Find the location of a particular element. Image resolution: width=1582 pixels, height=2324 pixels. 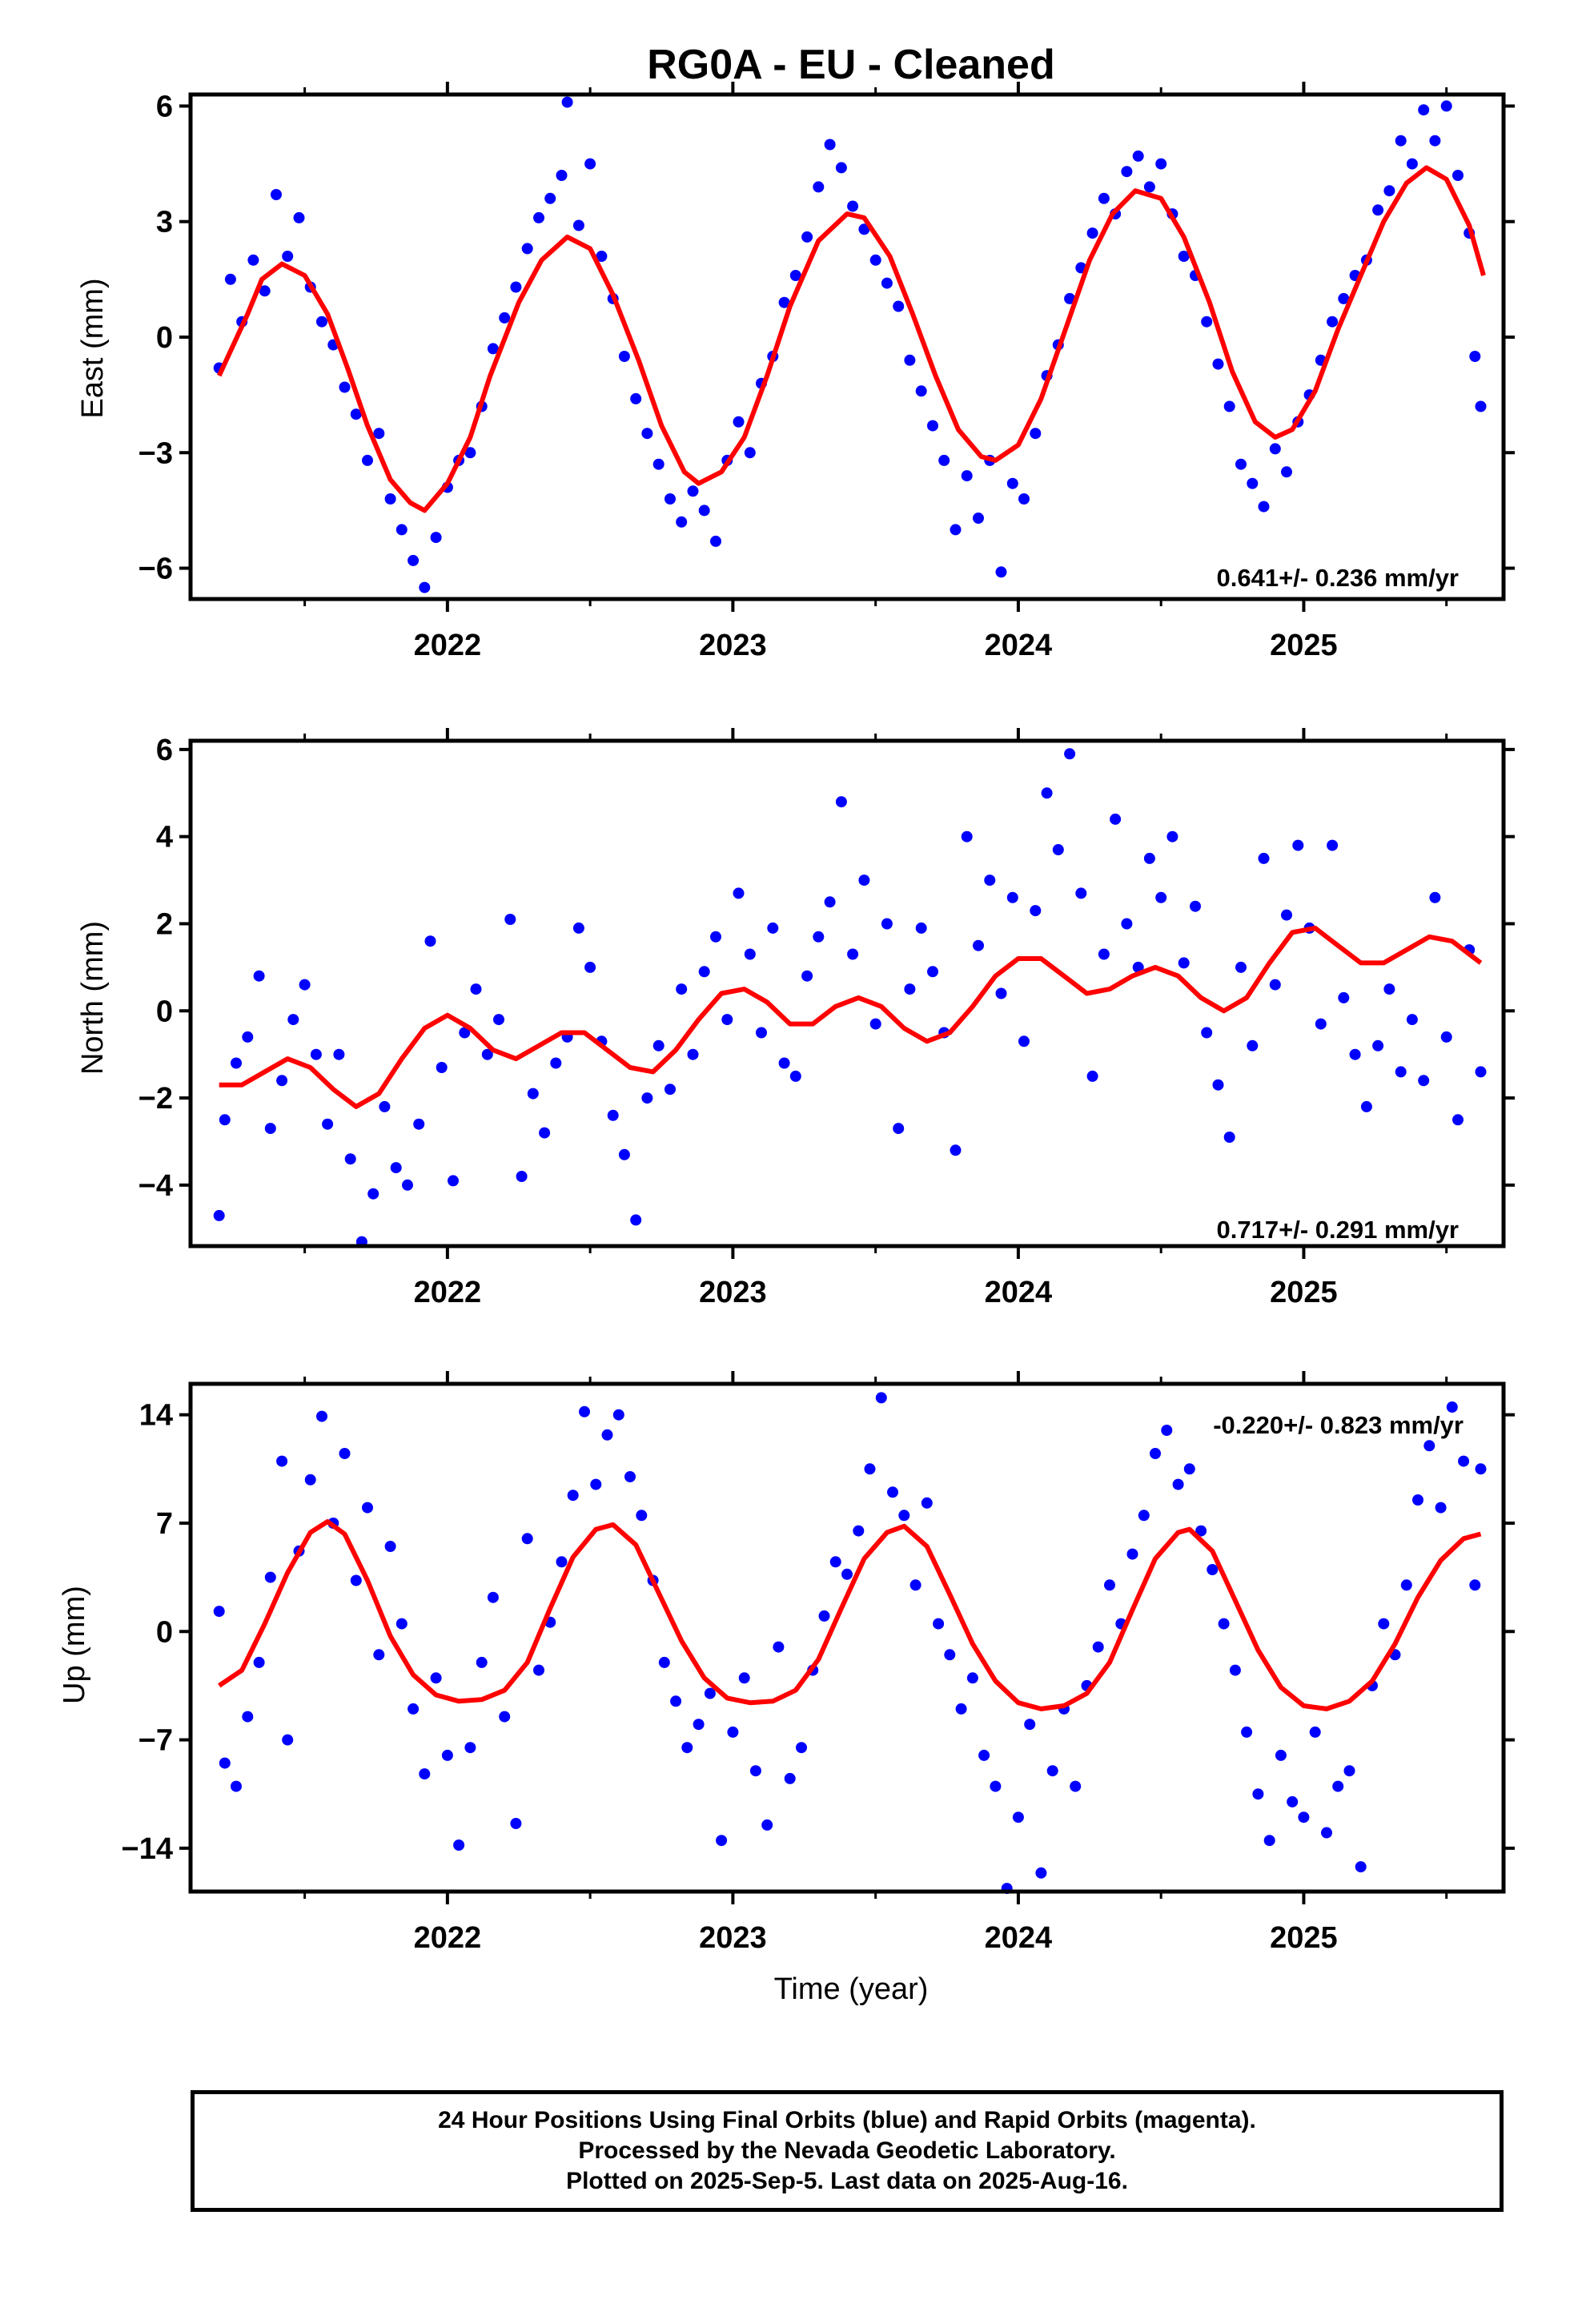

east-ytick-label: 6 is located at coordinates (164, 106).